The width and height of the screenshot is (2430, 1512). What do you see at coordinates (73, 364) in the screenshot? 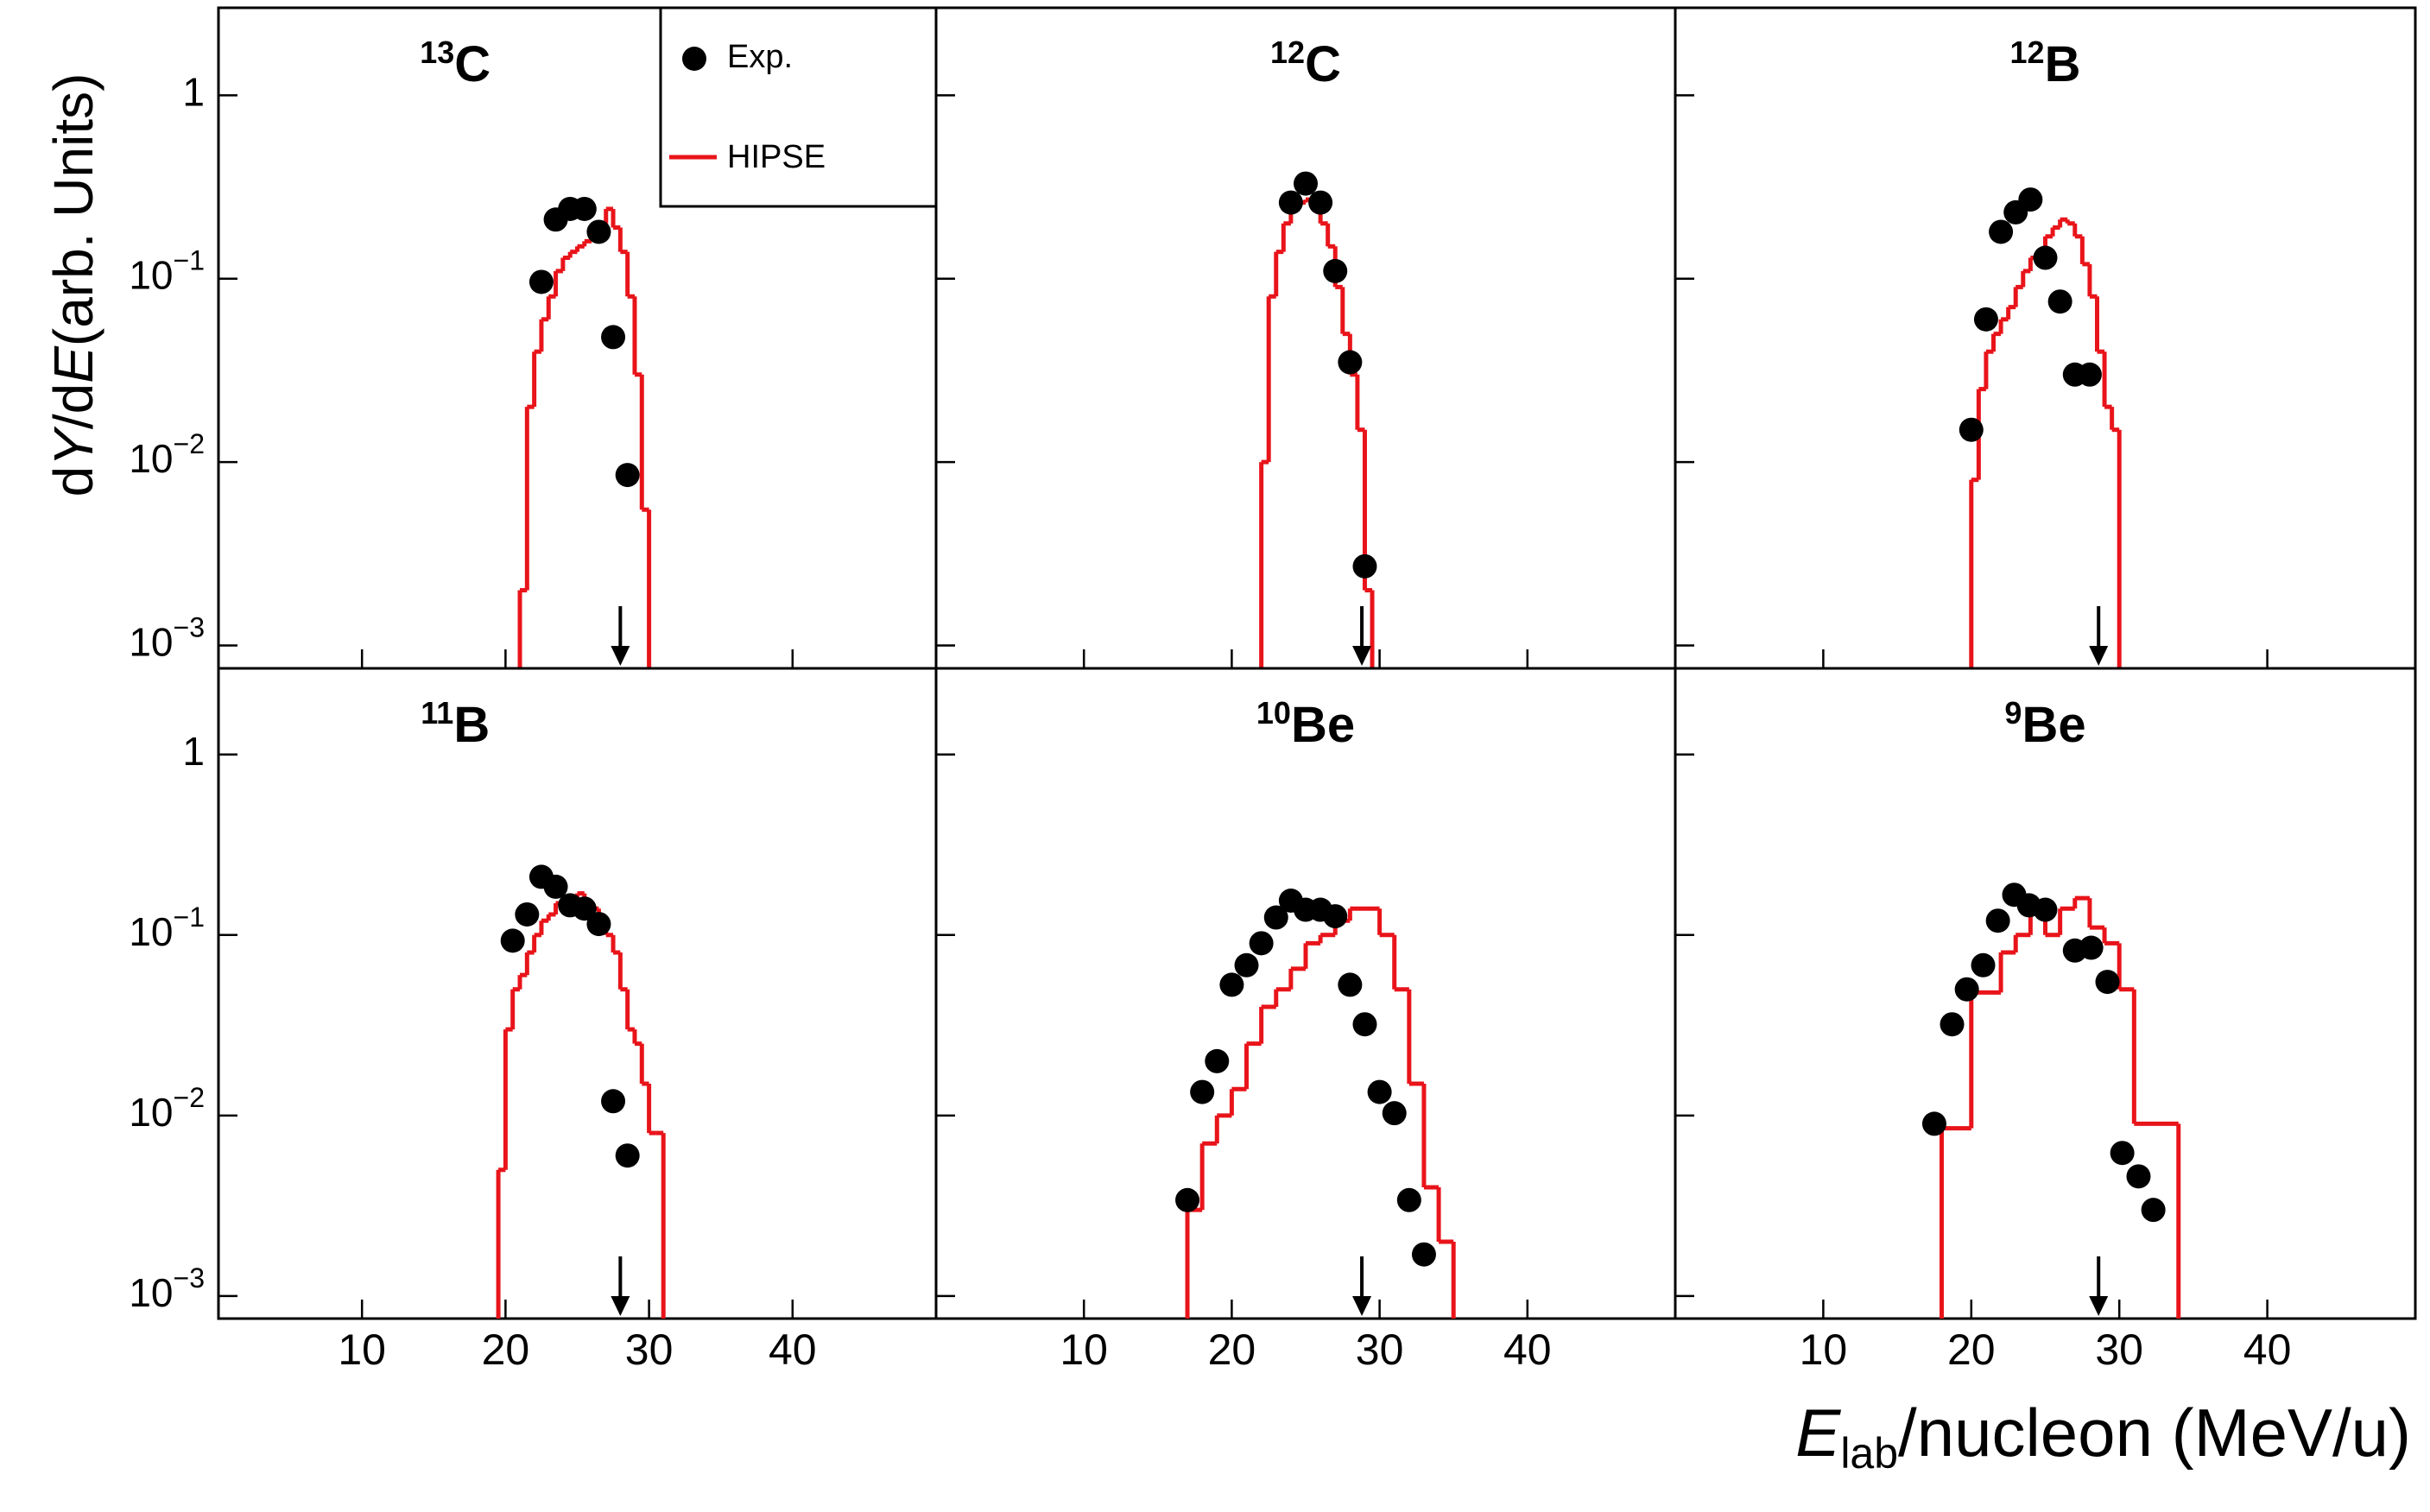
I see `y-label-part: E` at bounding box center [73, 364].